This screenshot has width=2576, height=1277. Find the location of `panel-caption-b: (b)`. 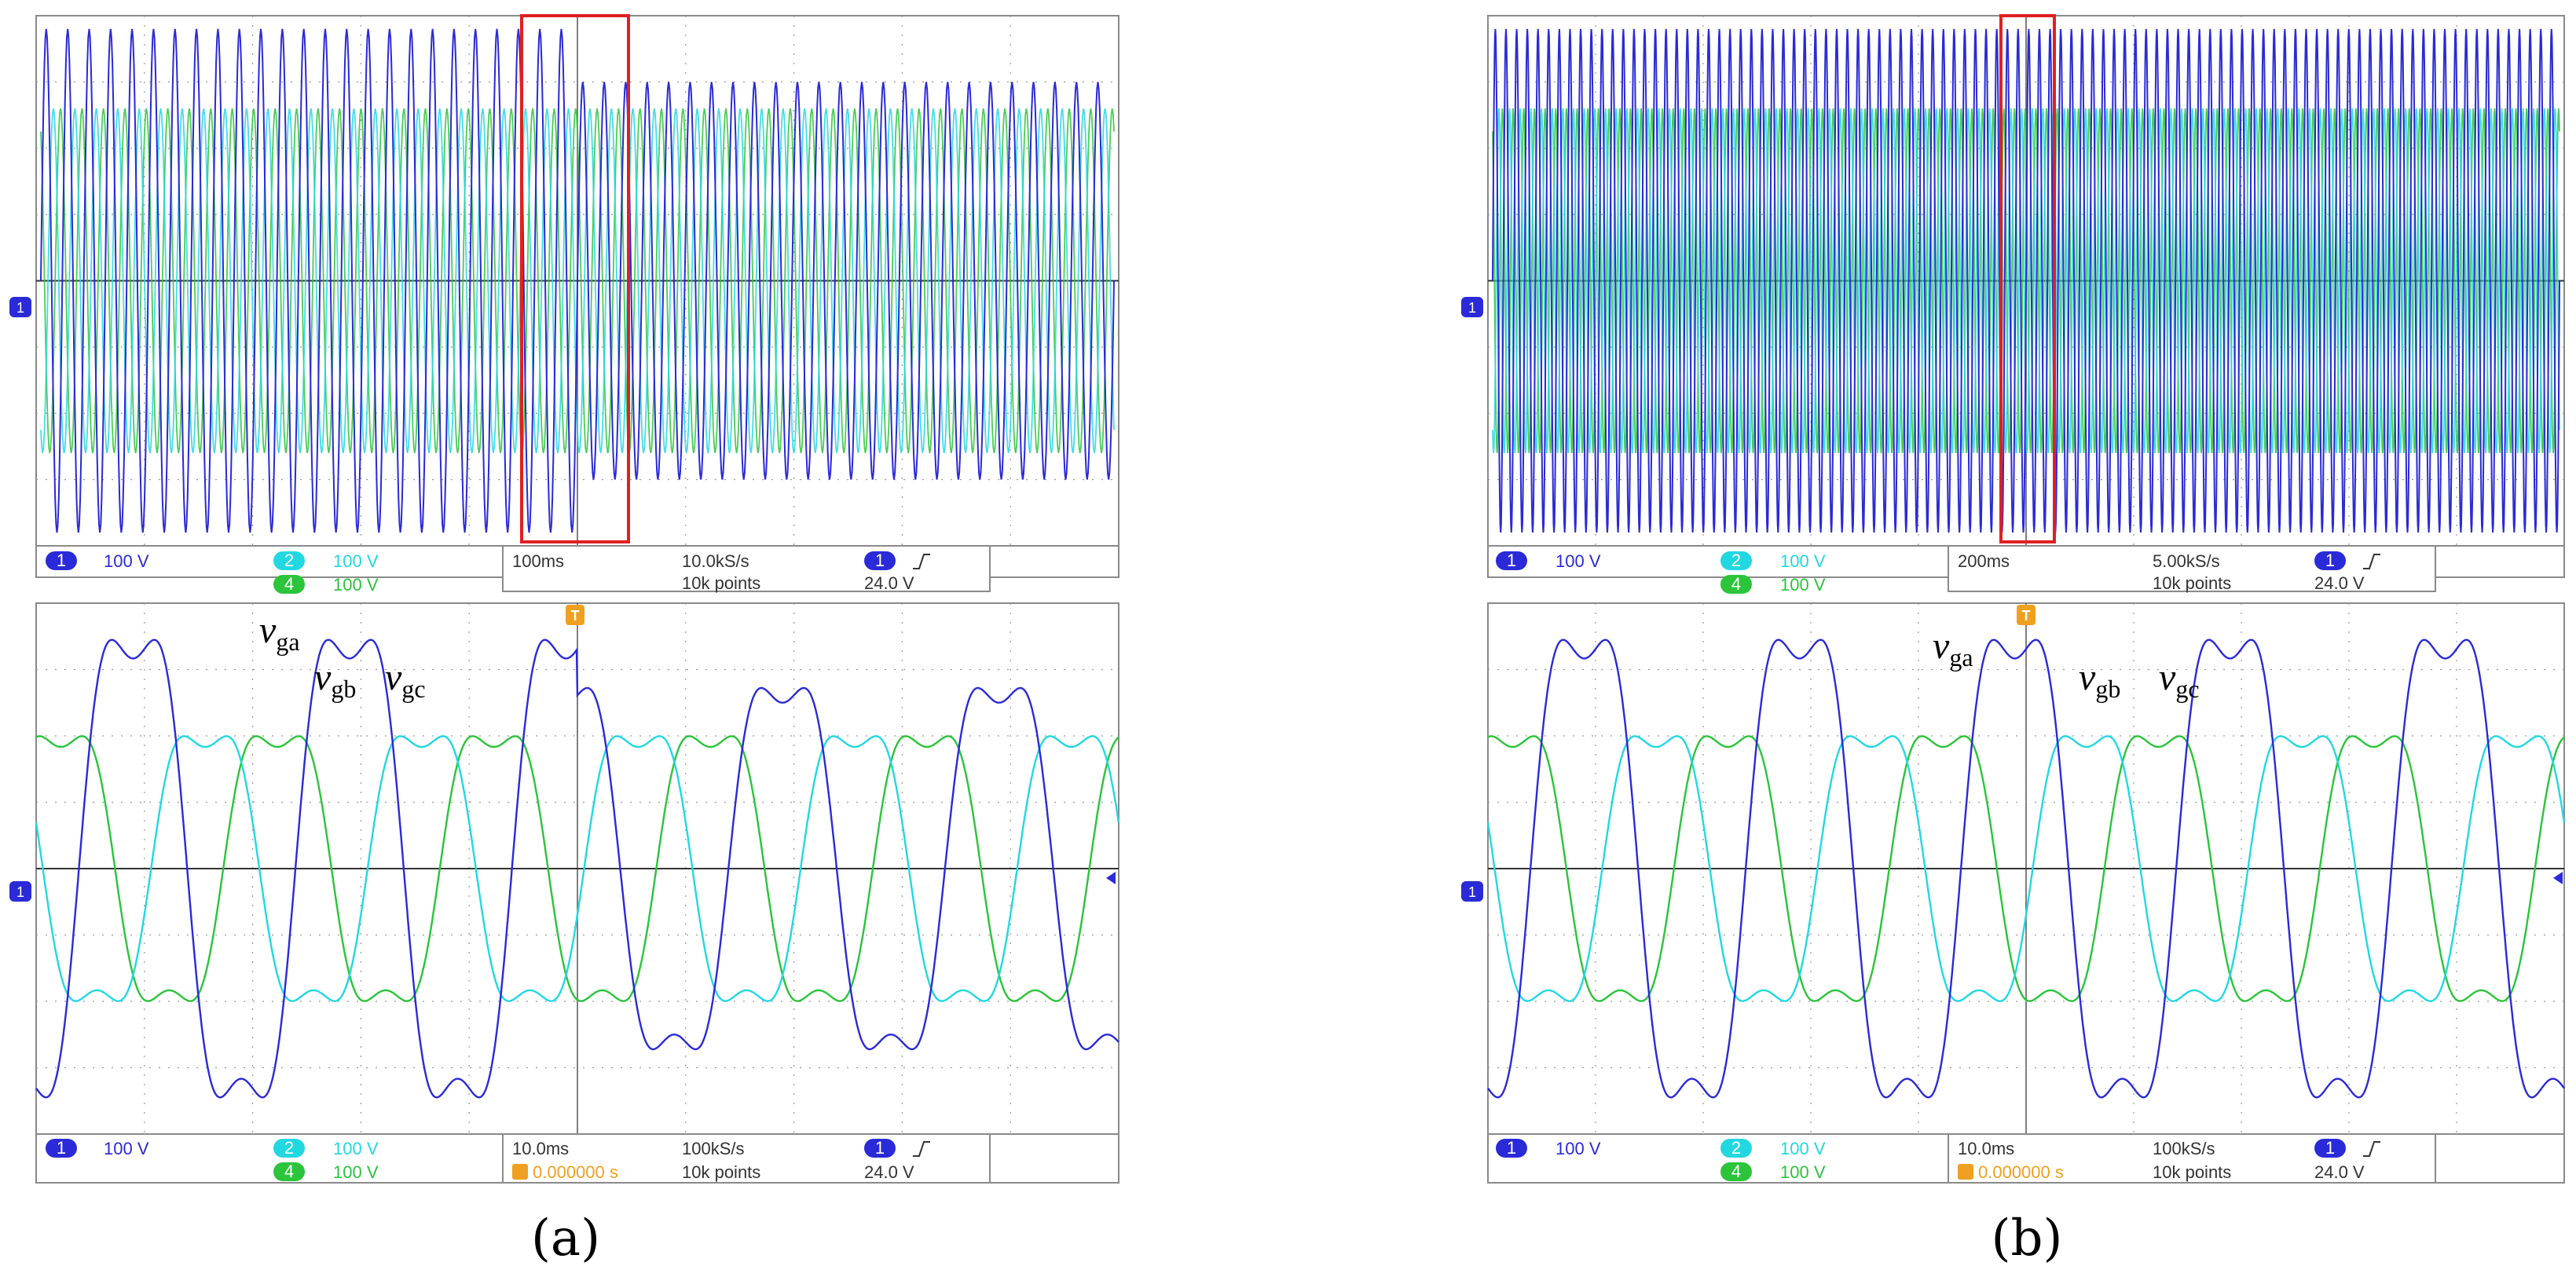

panel-caption-b: (b) is located at coordinates (2027, 1238).